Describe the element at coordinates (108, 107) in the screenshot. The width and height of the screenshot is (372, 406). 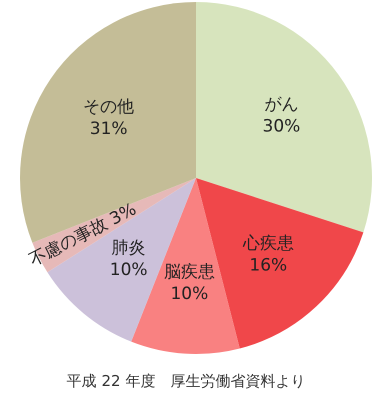
I see `slice-label: その他` at that location.